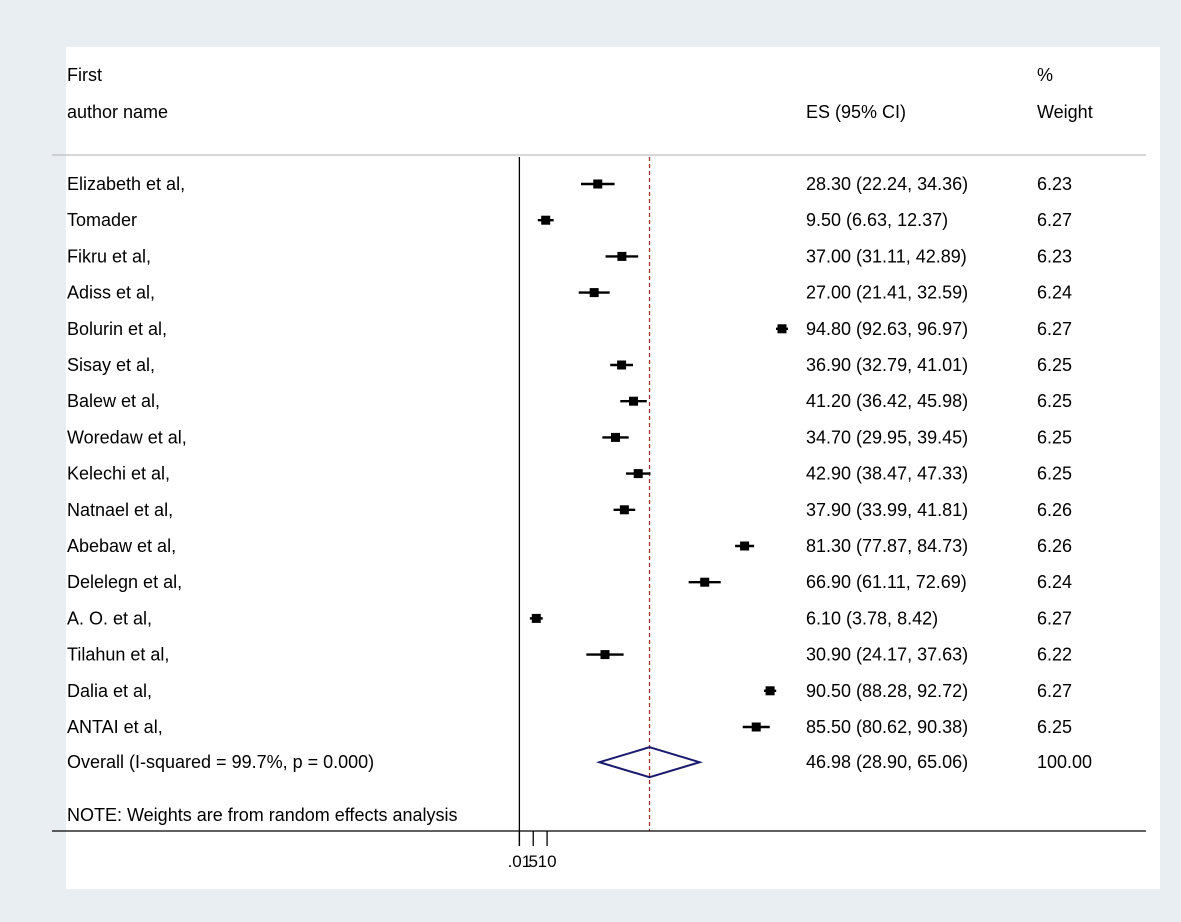 Image resolution: width=1181 pixels, height=922 pixels. I want to click on study-ci-text: 41.20 (36.42, 45.98), so click(887, 401).